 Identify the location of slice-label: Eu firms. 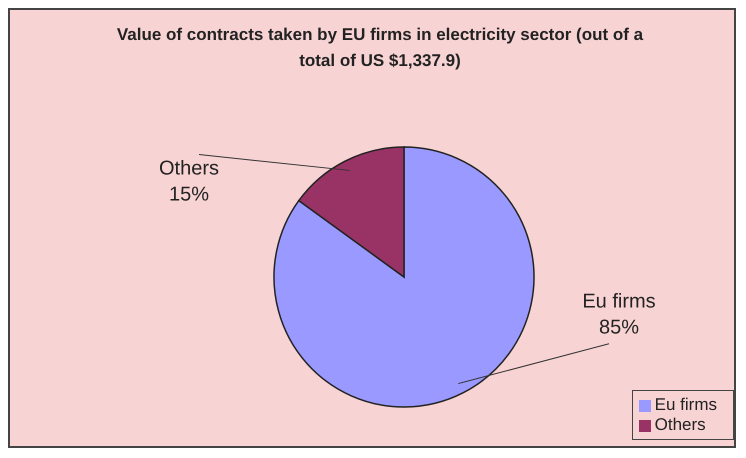
(619, 301).